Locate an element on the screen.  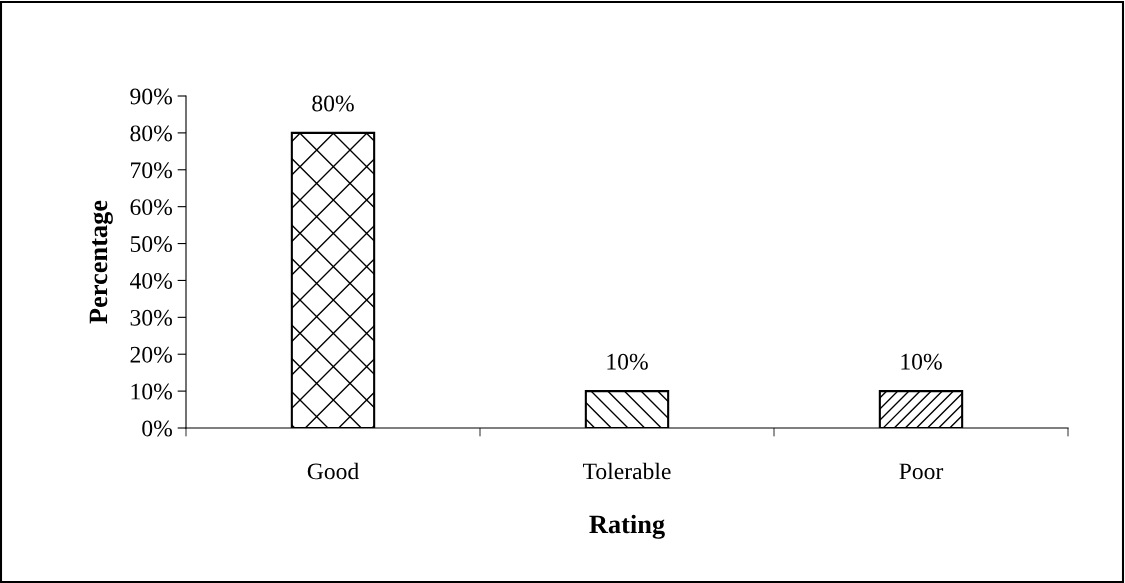
x-axis-title: Rating is located at coordinates (627, 526).